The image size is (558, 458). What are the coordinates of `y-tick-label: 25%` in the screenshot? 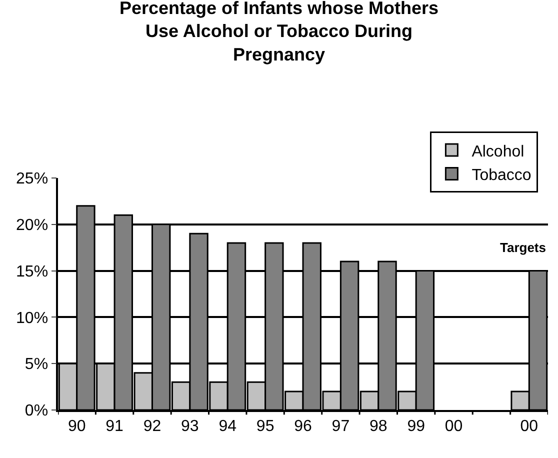 It's located at (32, 179).